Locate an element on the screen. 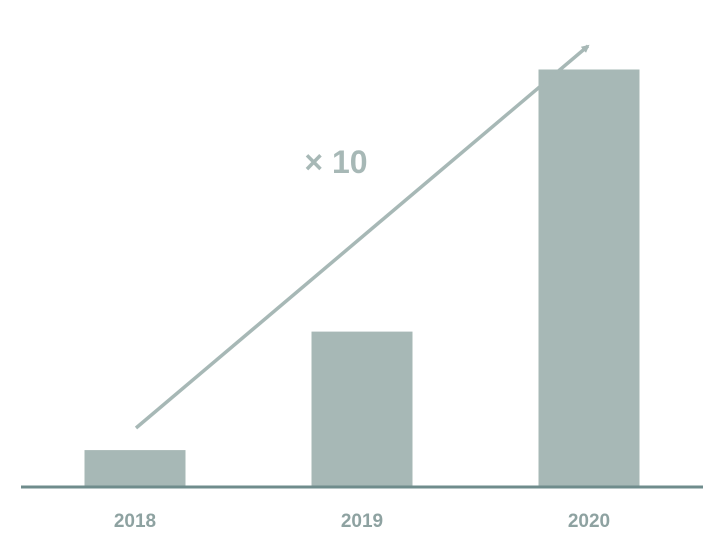 Image resolution: width=722 pixels, height=544 pixels. tick-label-2020: 2020 is located at coordinates (589, 521).